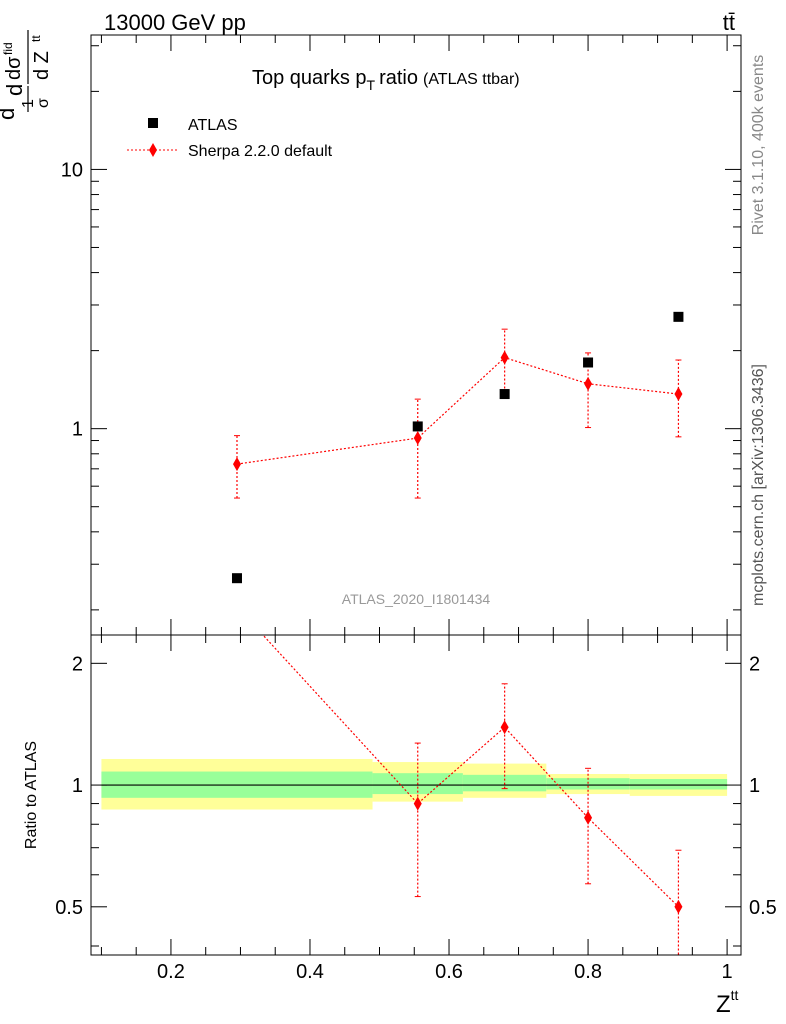 This screenshot has height=1024, width=786. I want to click on ylabel-part: fid, so click(8, 48).